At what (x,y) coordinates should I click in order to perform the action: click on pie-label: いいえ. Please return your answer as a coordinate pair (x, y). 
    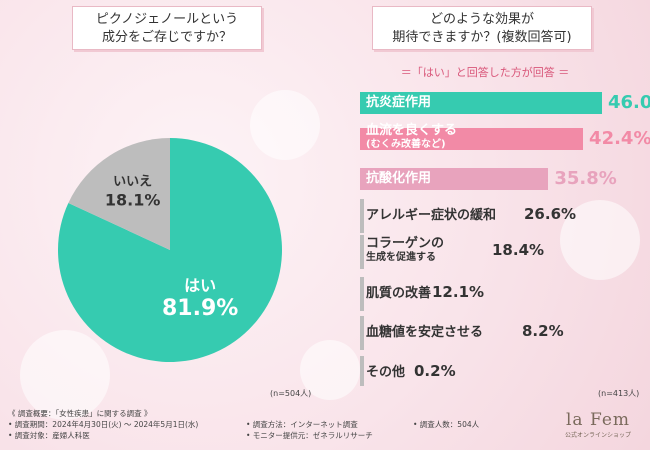
    Looking at the image, I should click on (132, 181).